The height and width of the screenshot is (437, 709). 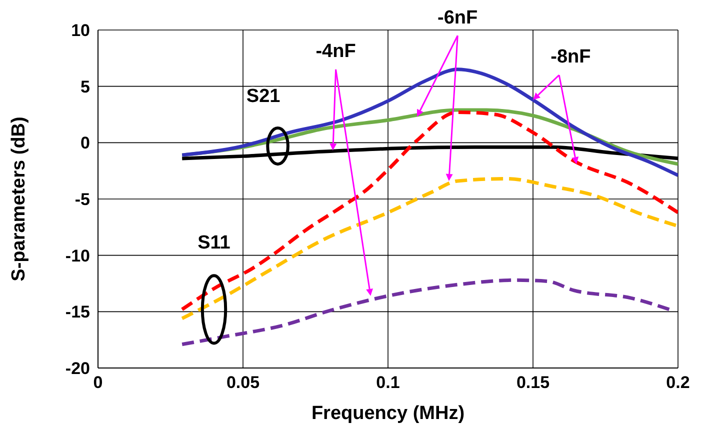 I want to click on x-tick-label: 0.2, so click(x=678, y=382).